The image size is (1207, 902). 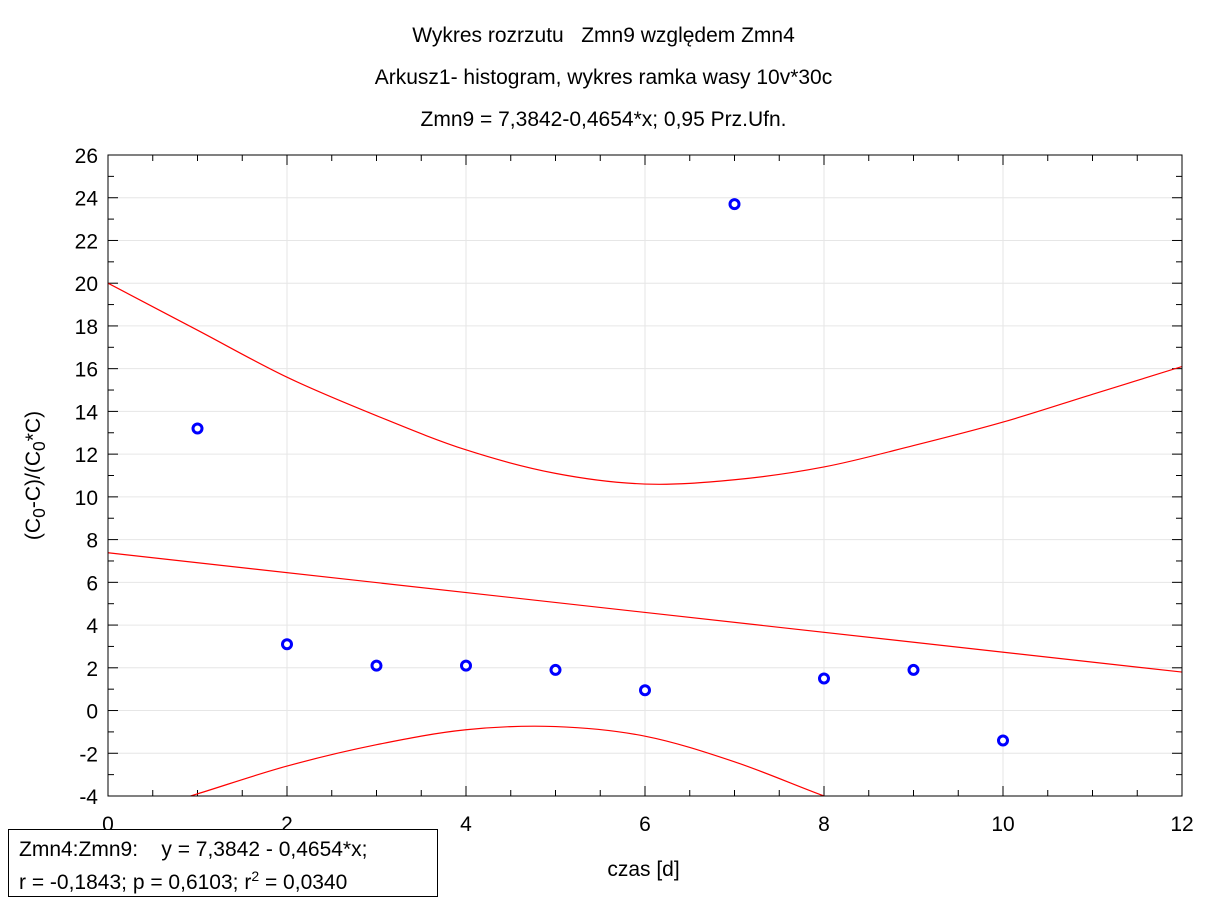 I want to click on x-tick-label: 6, so click(x=645, y=824).